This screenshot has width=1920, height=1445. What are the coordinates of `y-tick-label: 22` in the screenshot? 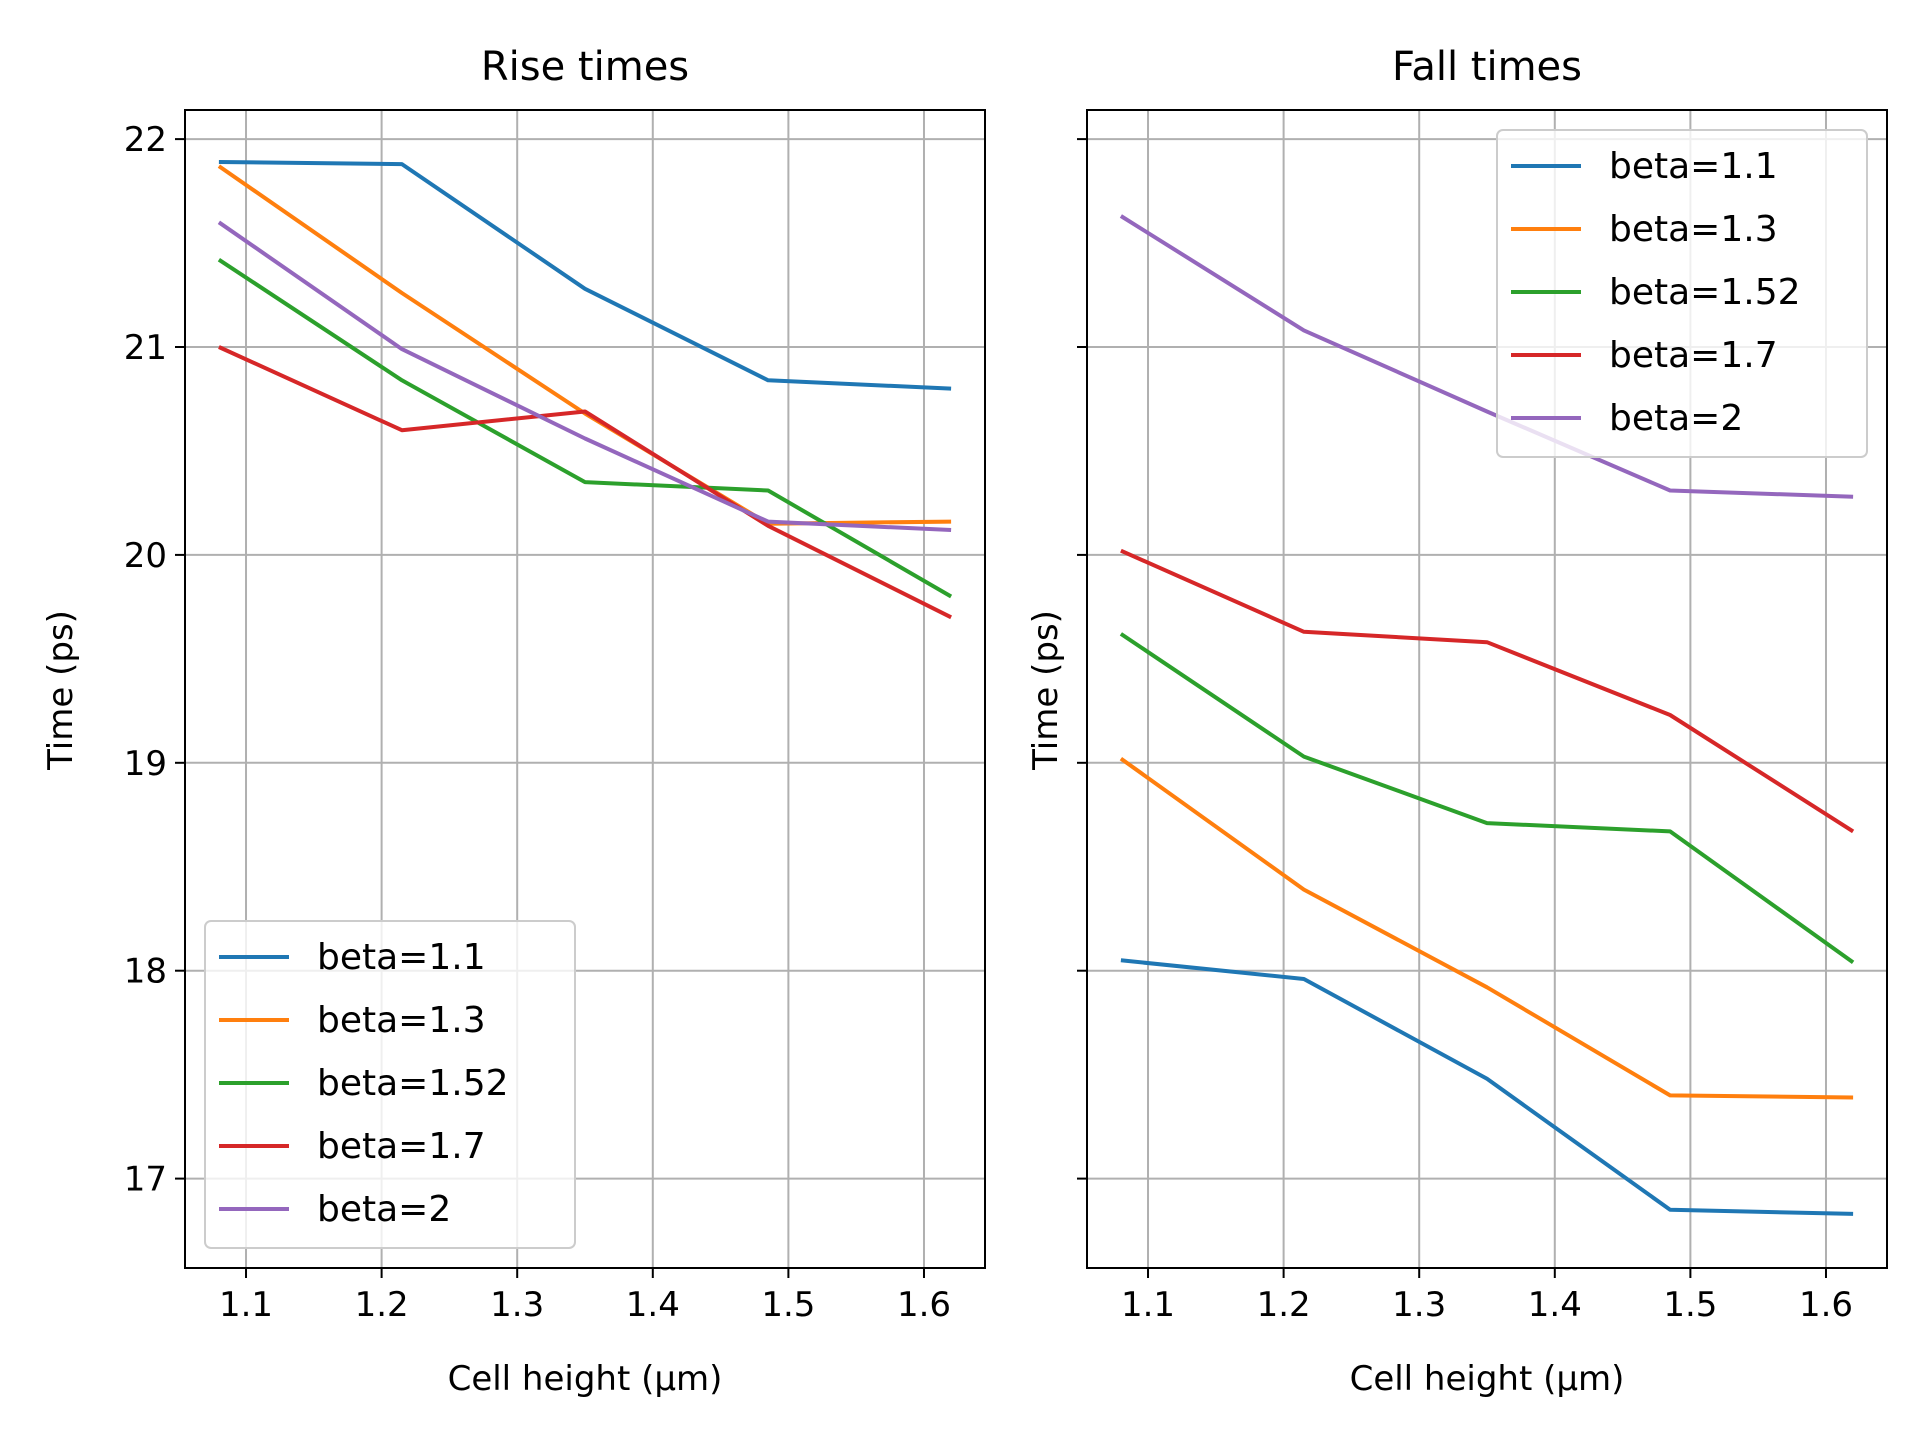 It's located at (145, 140).